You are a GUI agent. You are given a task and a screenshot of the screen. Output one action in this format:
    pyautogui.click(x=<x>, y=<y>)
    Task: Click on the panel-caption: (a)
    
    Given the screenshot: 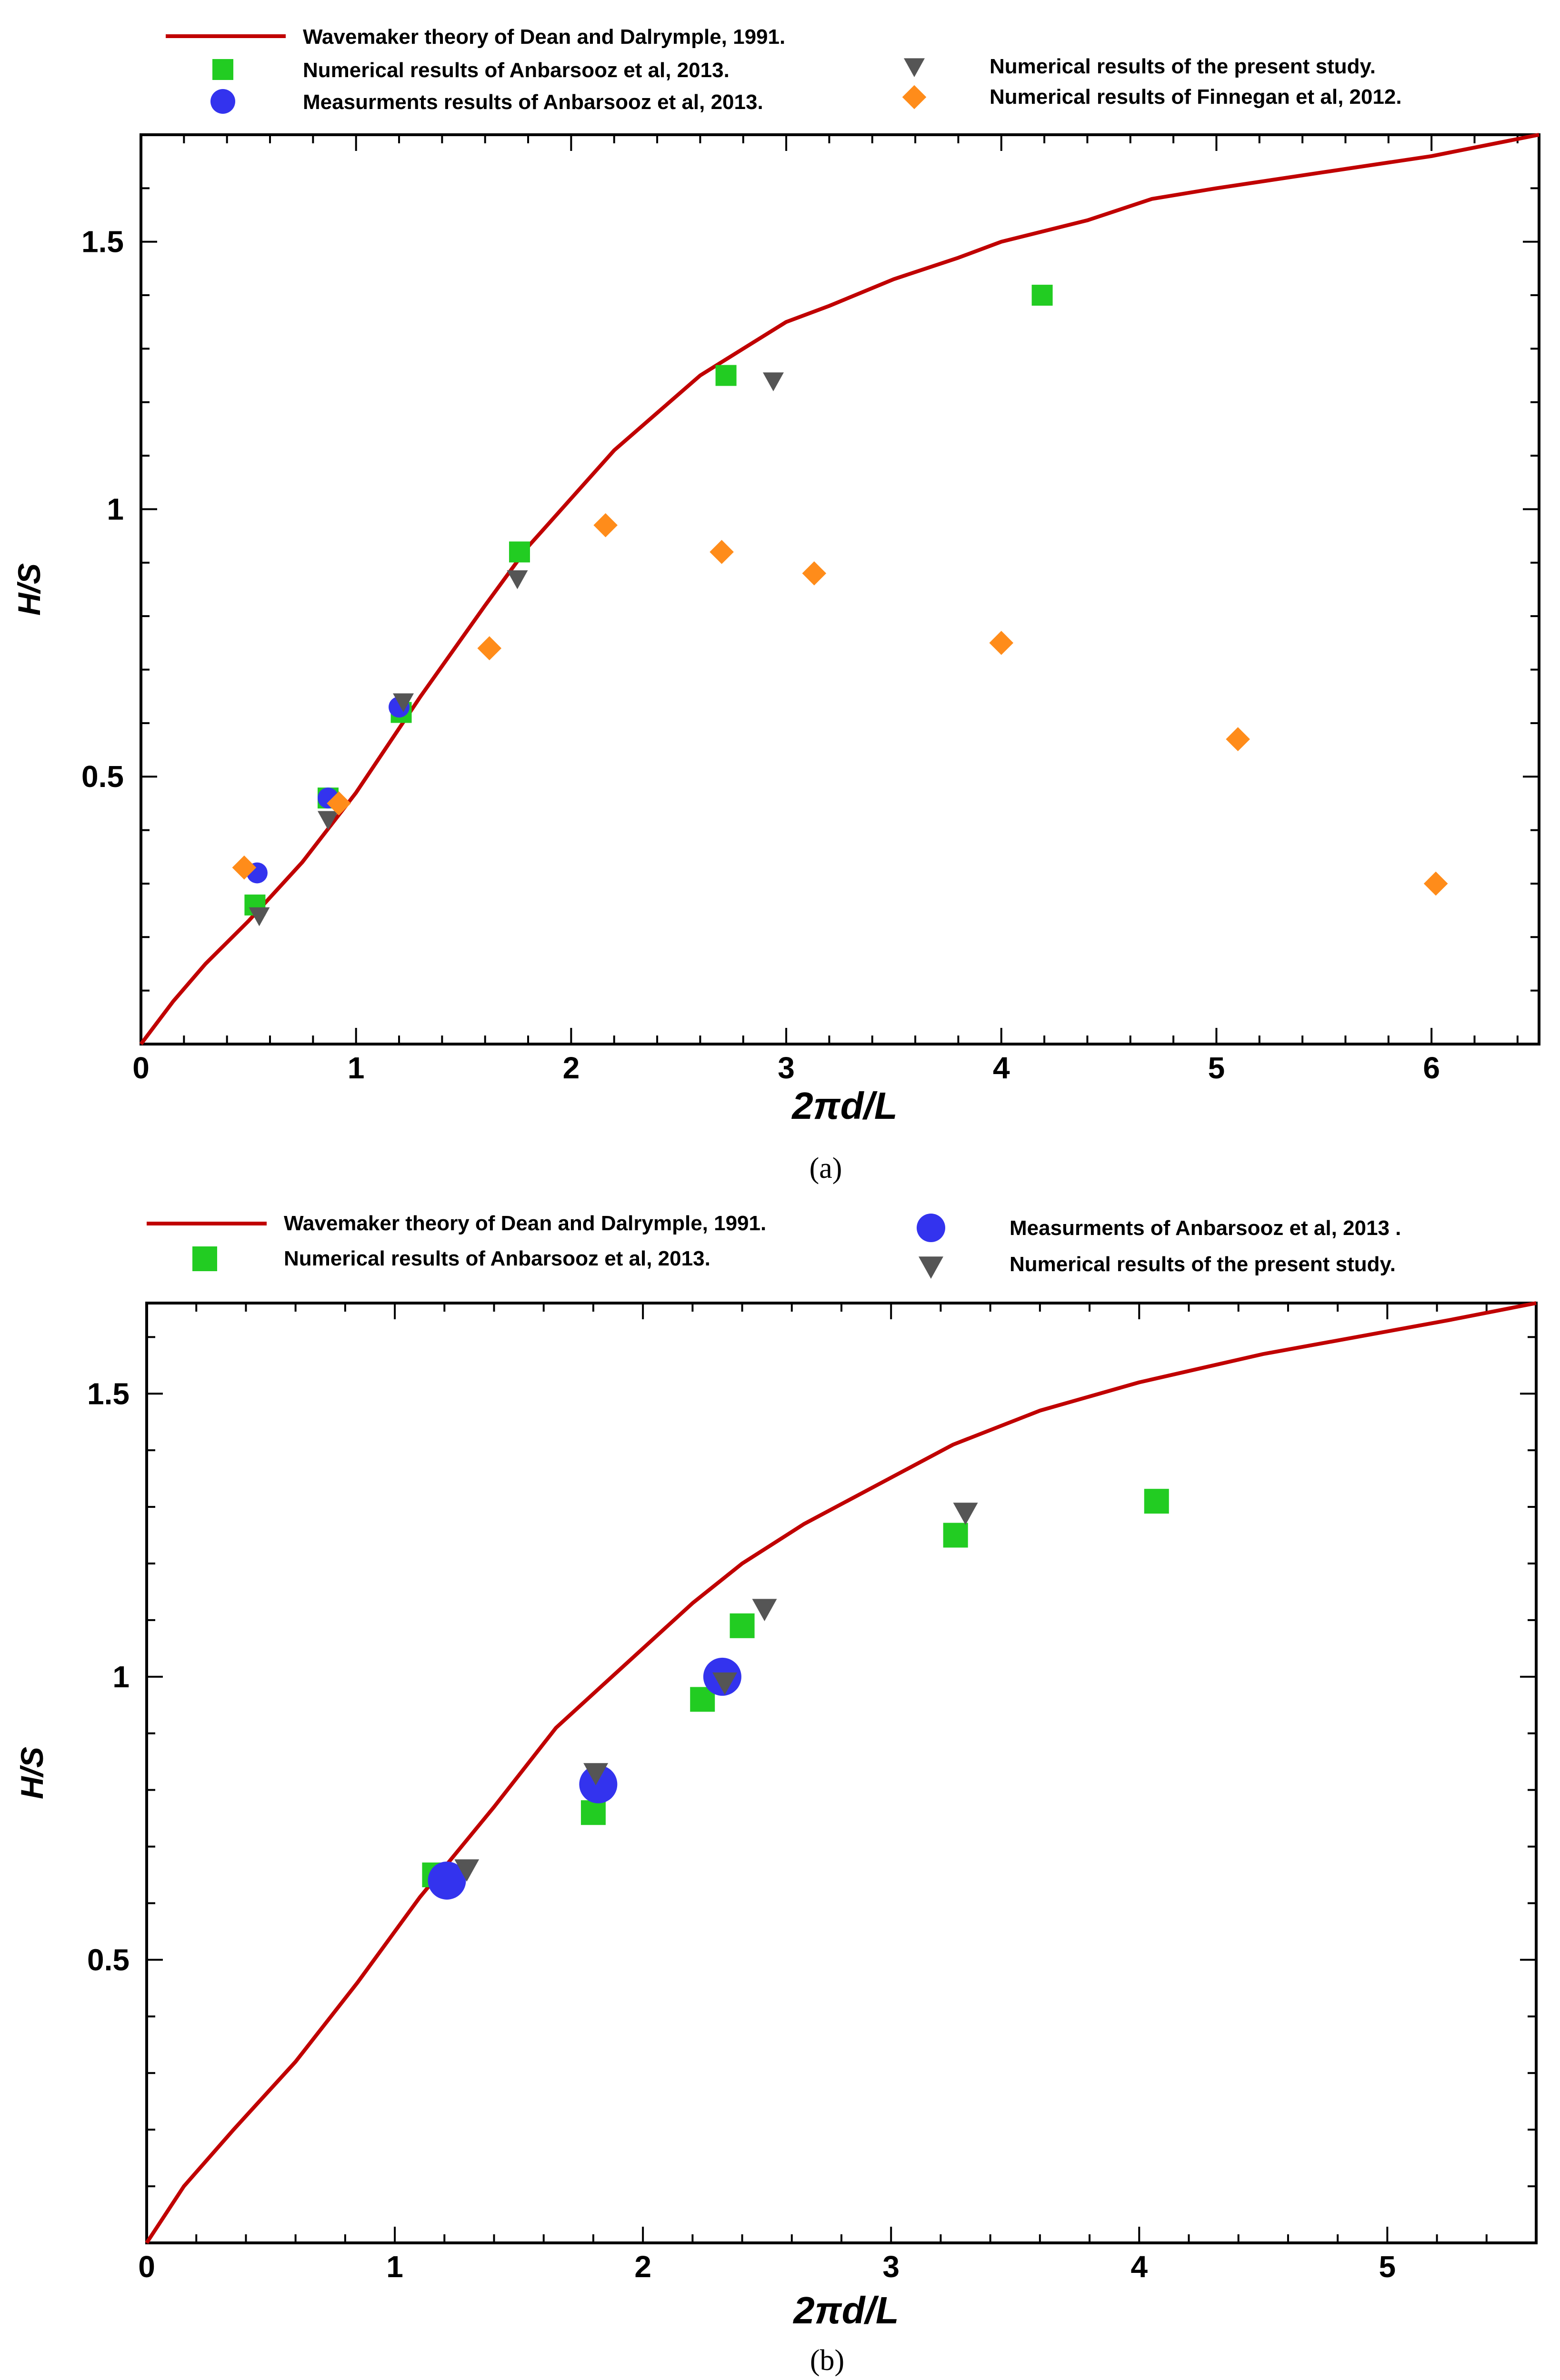 What is the action you would take?
    pyautogui.click(x=826, y=1168)
    